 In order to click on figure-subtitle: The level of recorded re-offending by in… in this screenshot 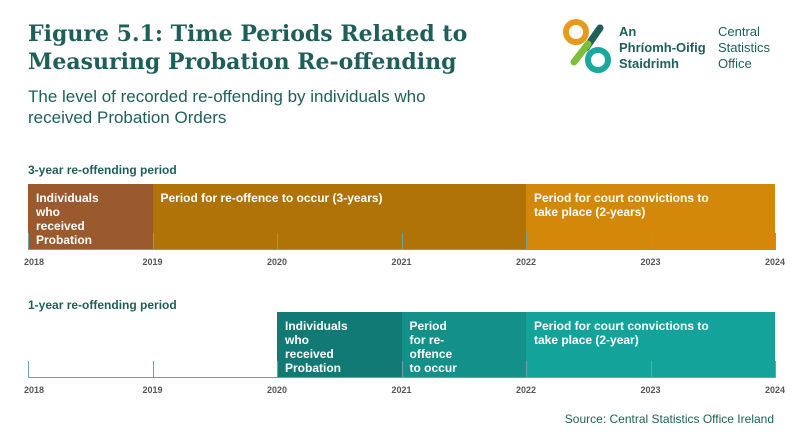, I will do `click(227, 107)`.